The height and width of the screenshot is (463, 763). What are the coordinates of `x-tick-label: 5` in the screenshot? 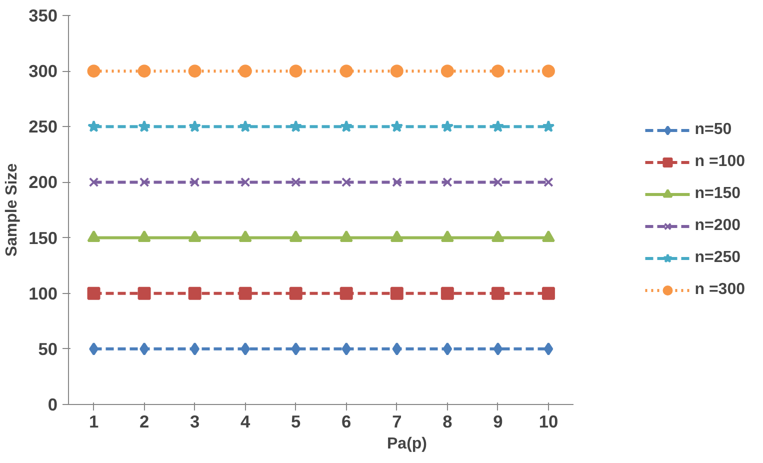 It's located at (296, 422).